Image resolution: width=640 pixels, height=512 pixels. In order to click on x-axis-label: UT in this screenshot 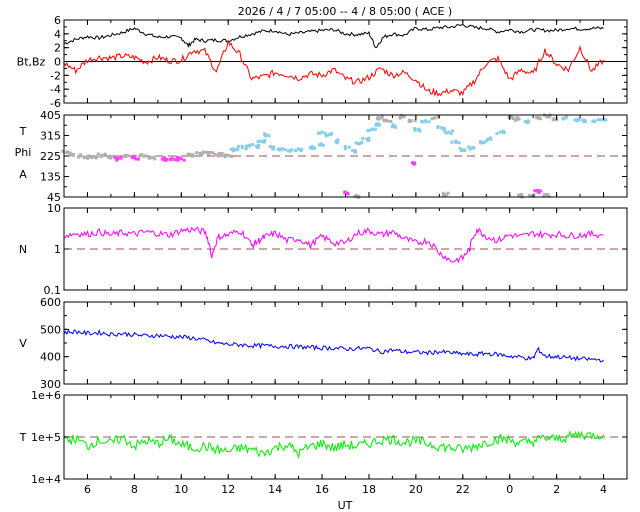, I will do `click(345, 505)`.